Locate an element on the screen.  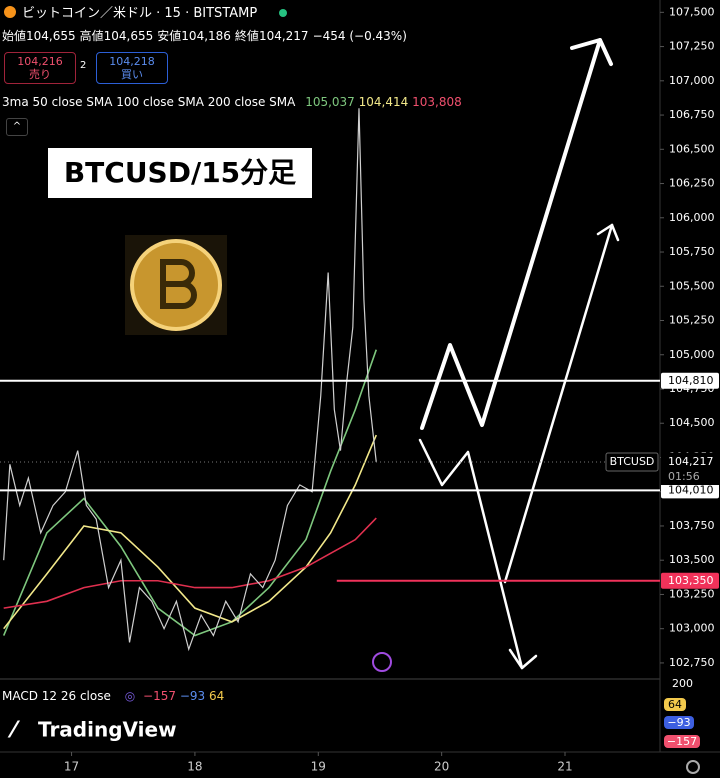
macd-signal-tag: 64 is located at coordinates (675, 704).